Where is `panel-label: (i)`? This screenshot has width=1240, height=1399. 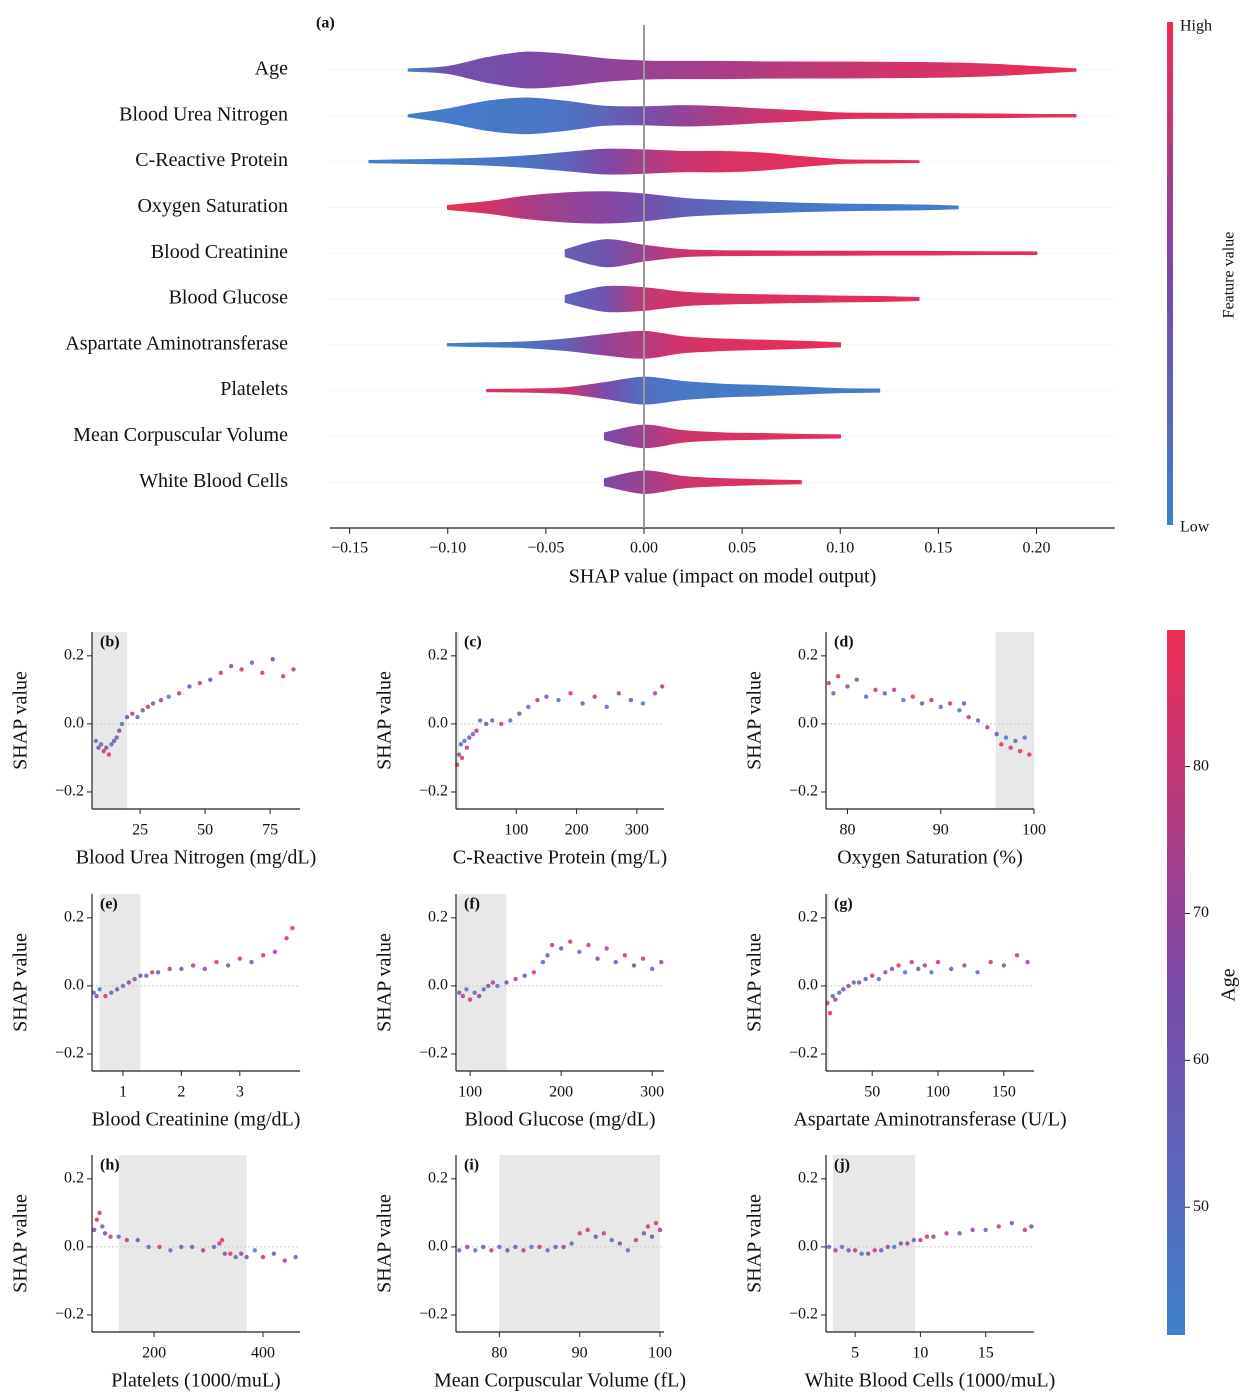
panel-label: (i) is located at coordinates (471, 1165).